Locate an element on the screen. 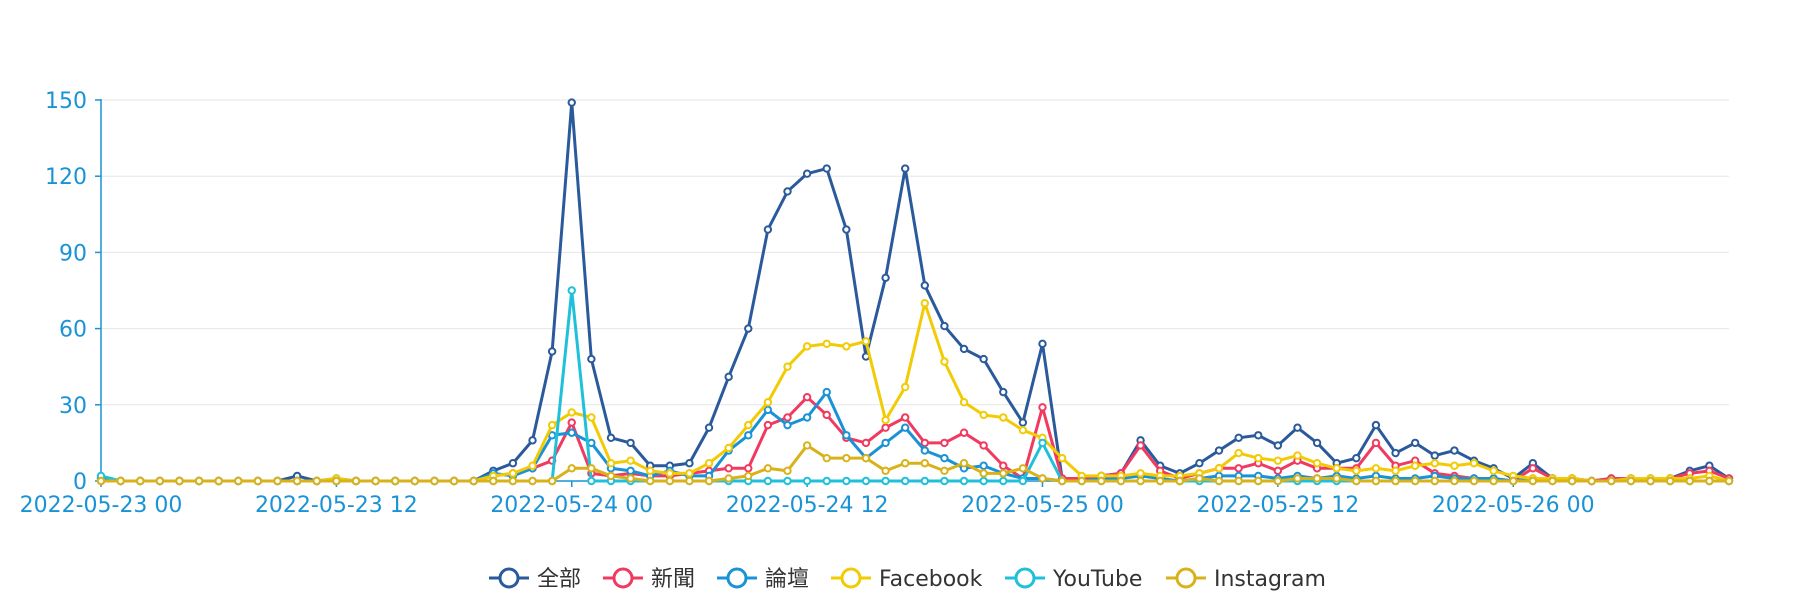 The height and width of the screenshot is (604, 1820). legend: 全部 新聞 論壇 Facebook YouTube Instagram is located at coordinates (907, 579).